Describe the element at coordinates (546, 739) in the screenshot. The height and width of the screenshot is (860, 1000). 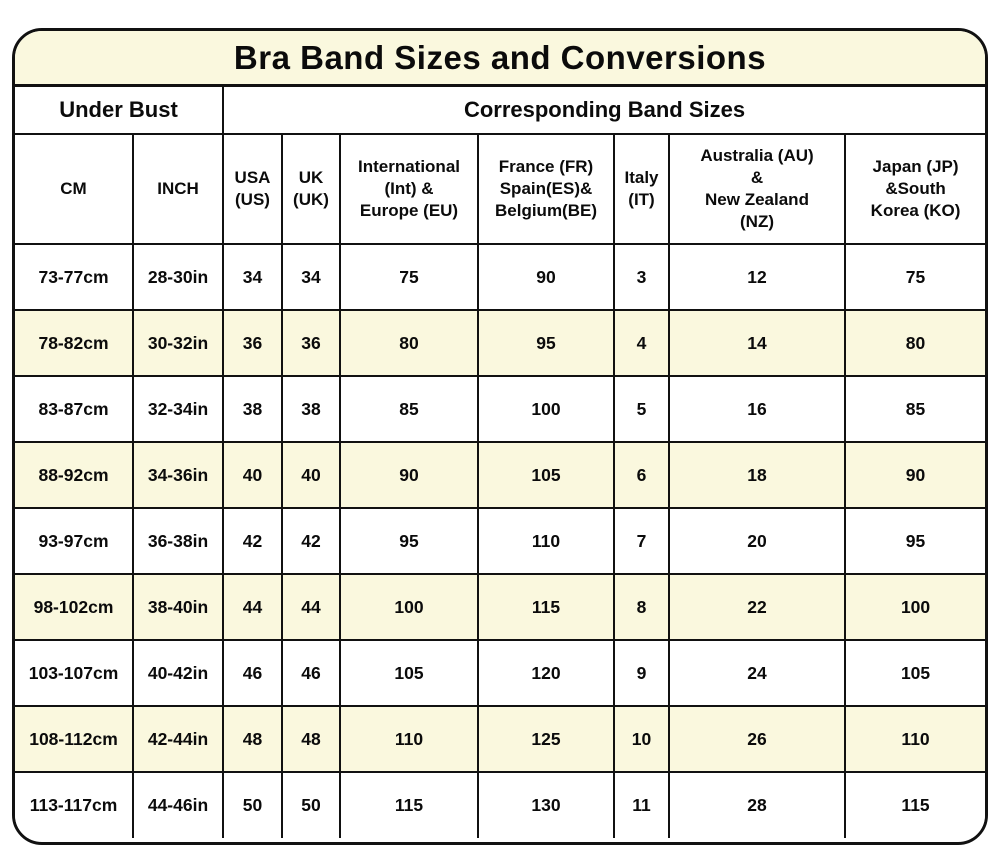
I see `table-cell: 125` at that location.